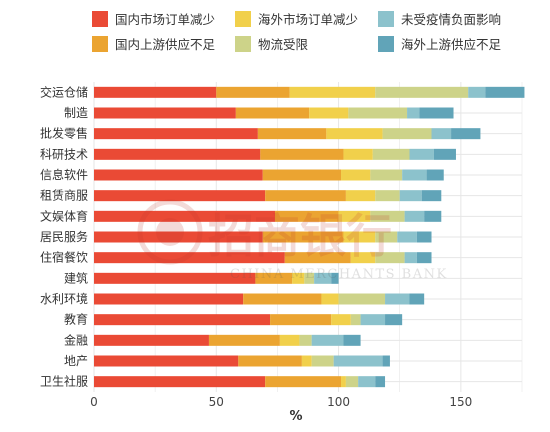 This screenshot has width=550, height=432. I want to click on watermark-subtitle: CHINA MERCHANTS BANK, so click(339, 274).